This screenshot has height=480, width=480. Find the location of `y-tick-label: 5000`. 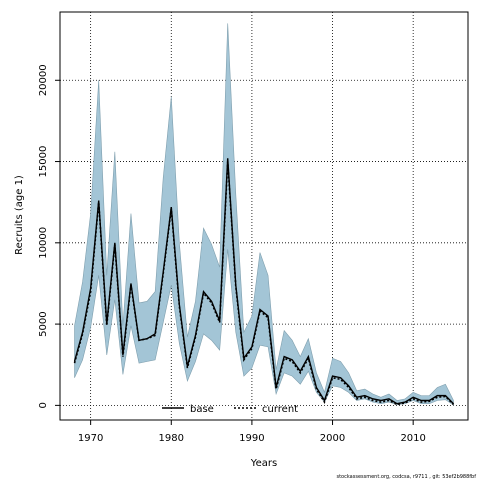

y-tick-label: 5000 is located at coordinates (43, 323).